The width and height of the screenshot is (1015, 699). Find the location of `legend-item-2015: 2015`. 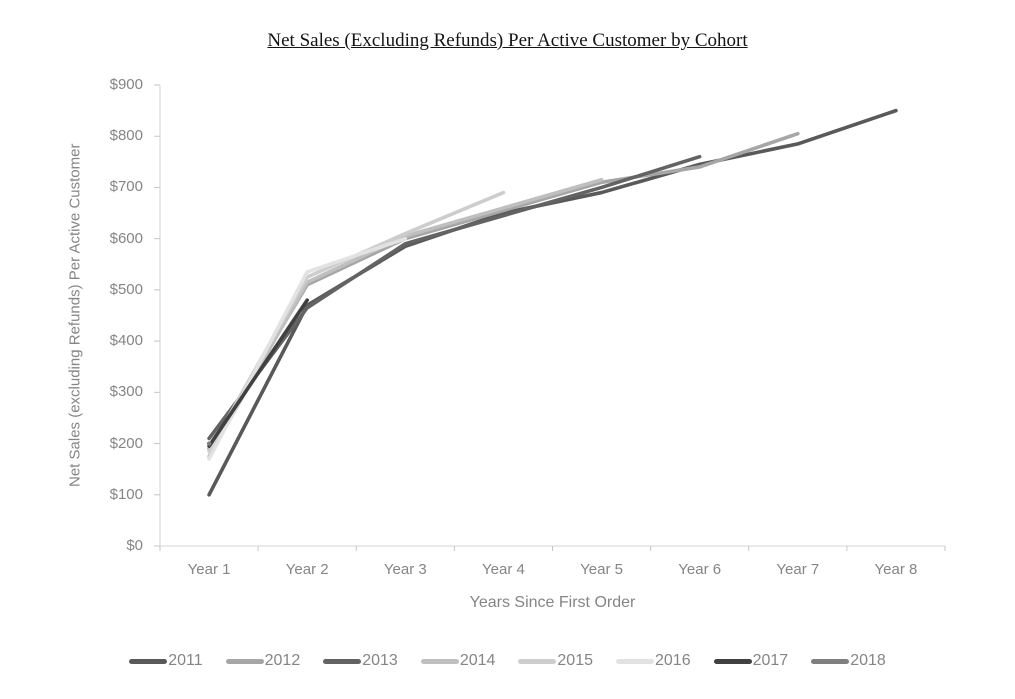

legend-item-2015: 2015 is located at coordinates (555, 661).